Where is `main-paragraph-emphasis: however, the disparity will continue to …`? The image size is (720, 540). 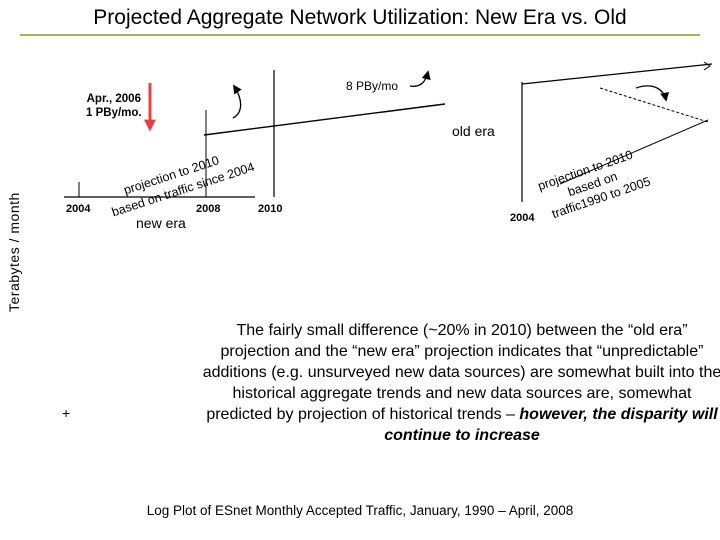
main-paragraph-emphasis: however, the disparity will continue to … is located at coordinates (551, 425).